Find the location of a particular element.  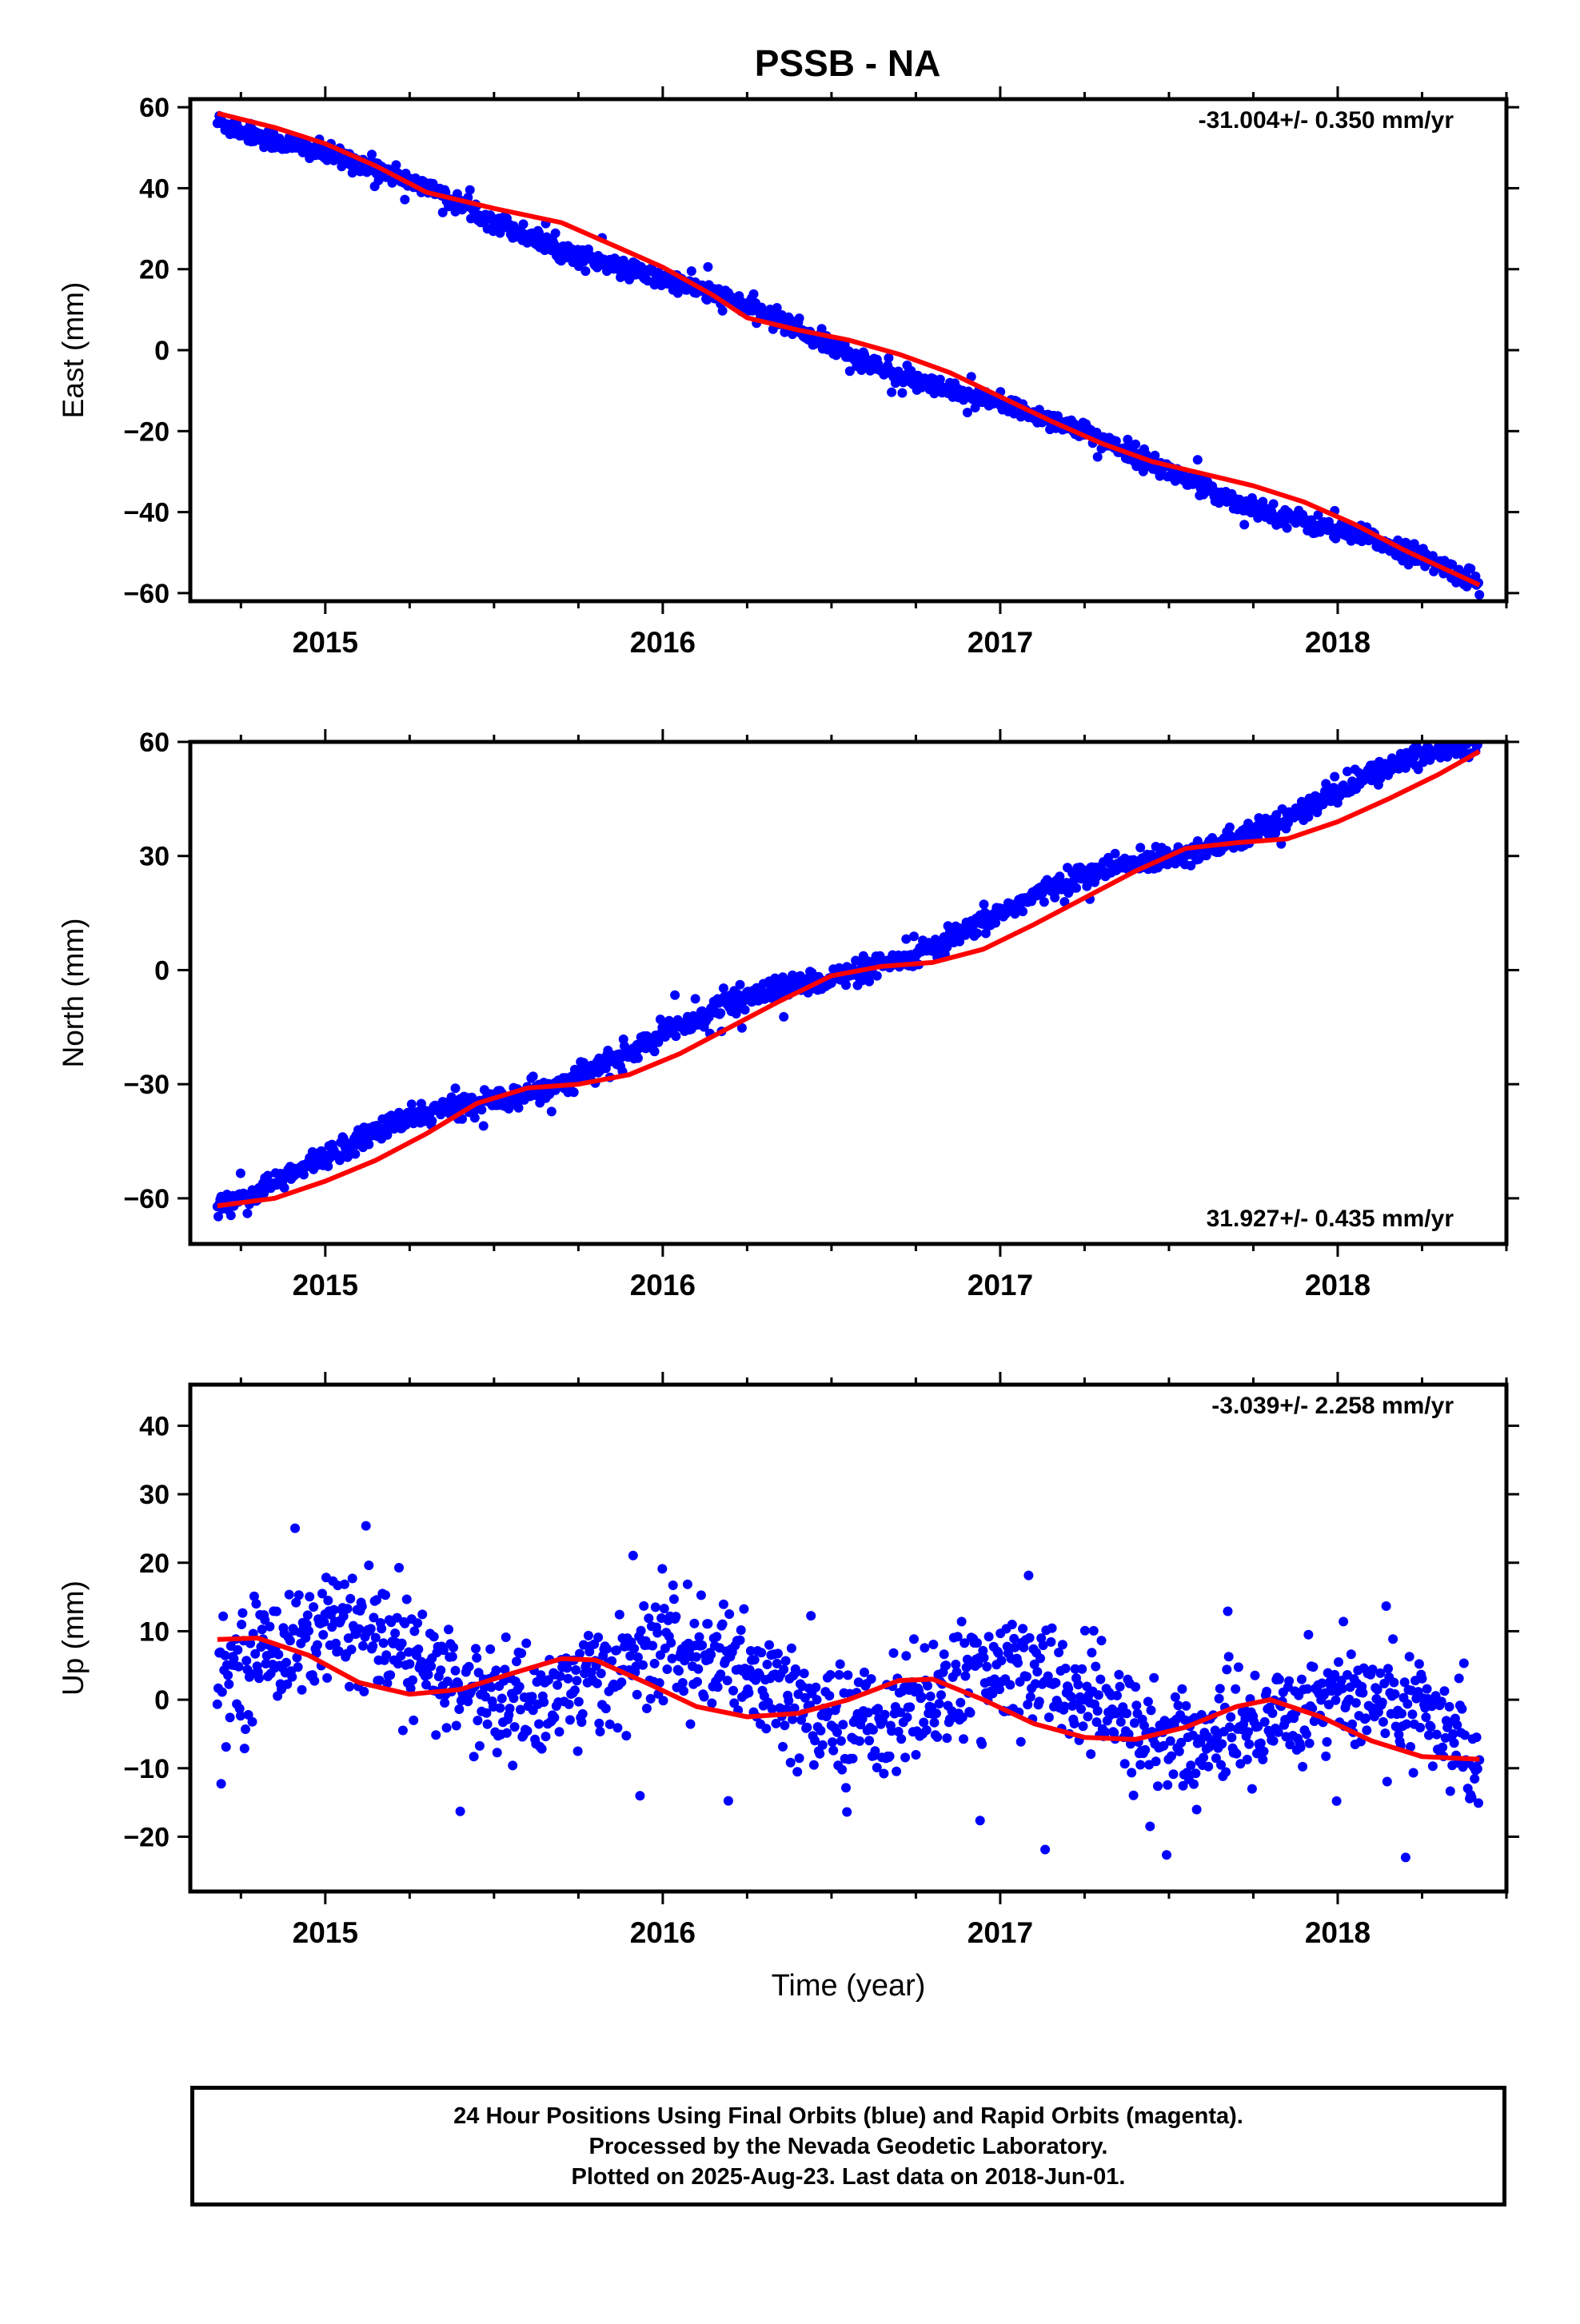

x-tick-label: 2016 is located at coordinates (663, 1286).